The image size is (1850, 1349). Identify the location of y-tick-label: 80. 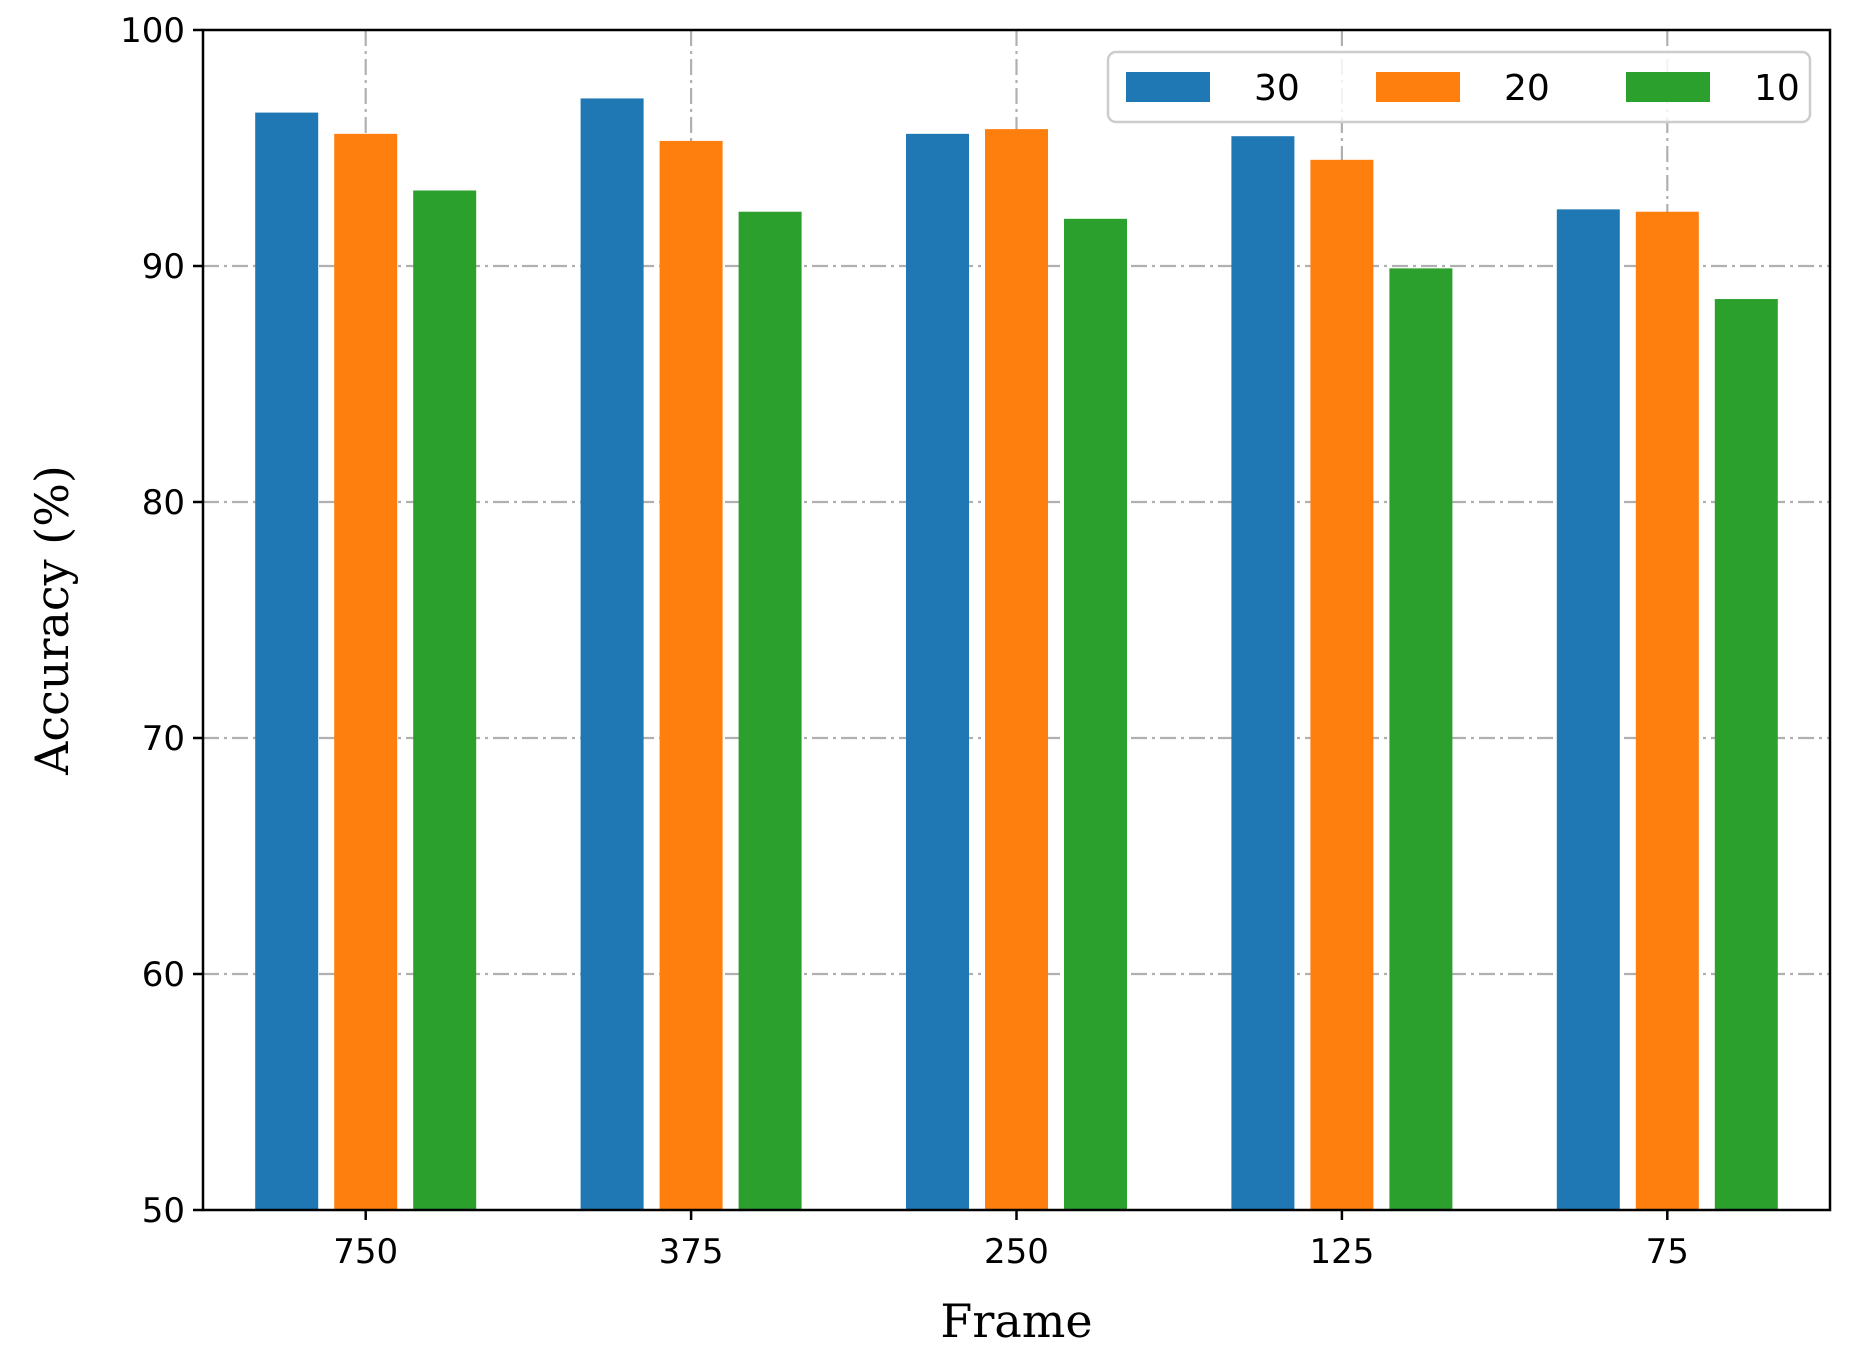
(163, 503).